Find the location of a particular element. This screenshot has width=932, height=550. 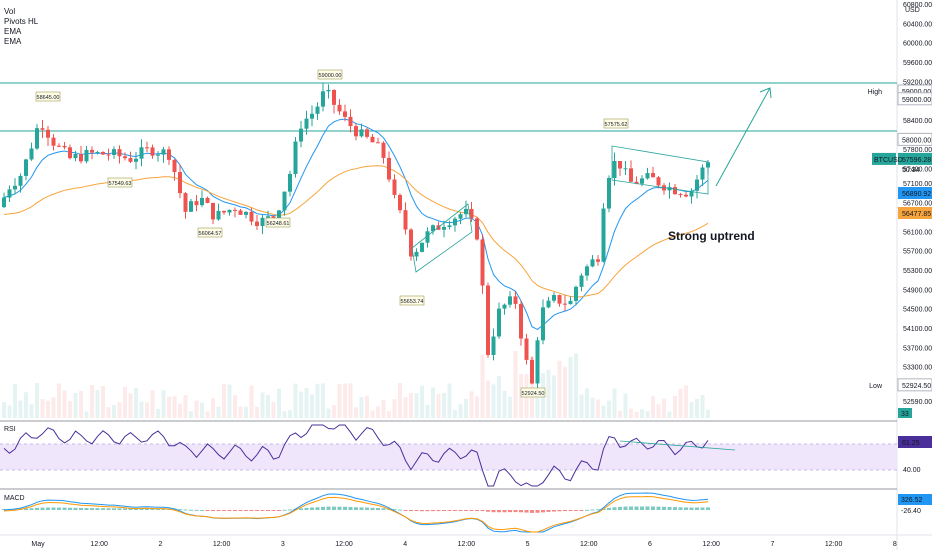

rising-channel is located at coordinates (442, 238).